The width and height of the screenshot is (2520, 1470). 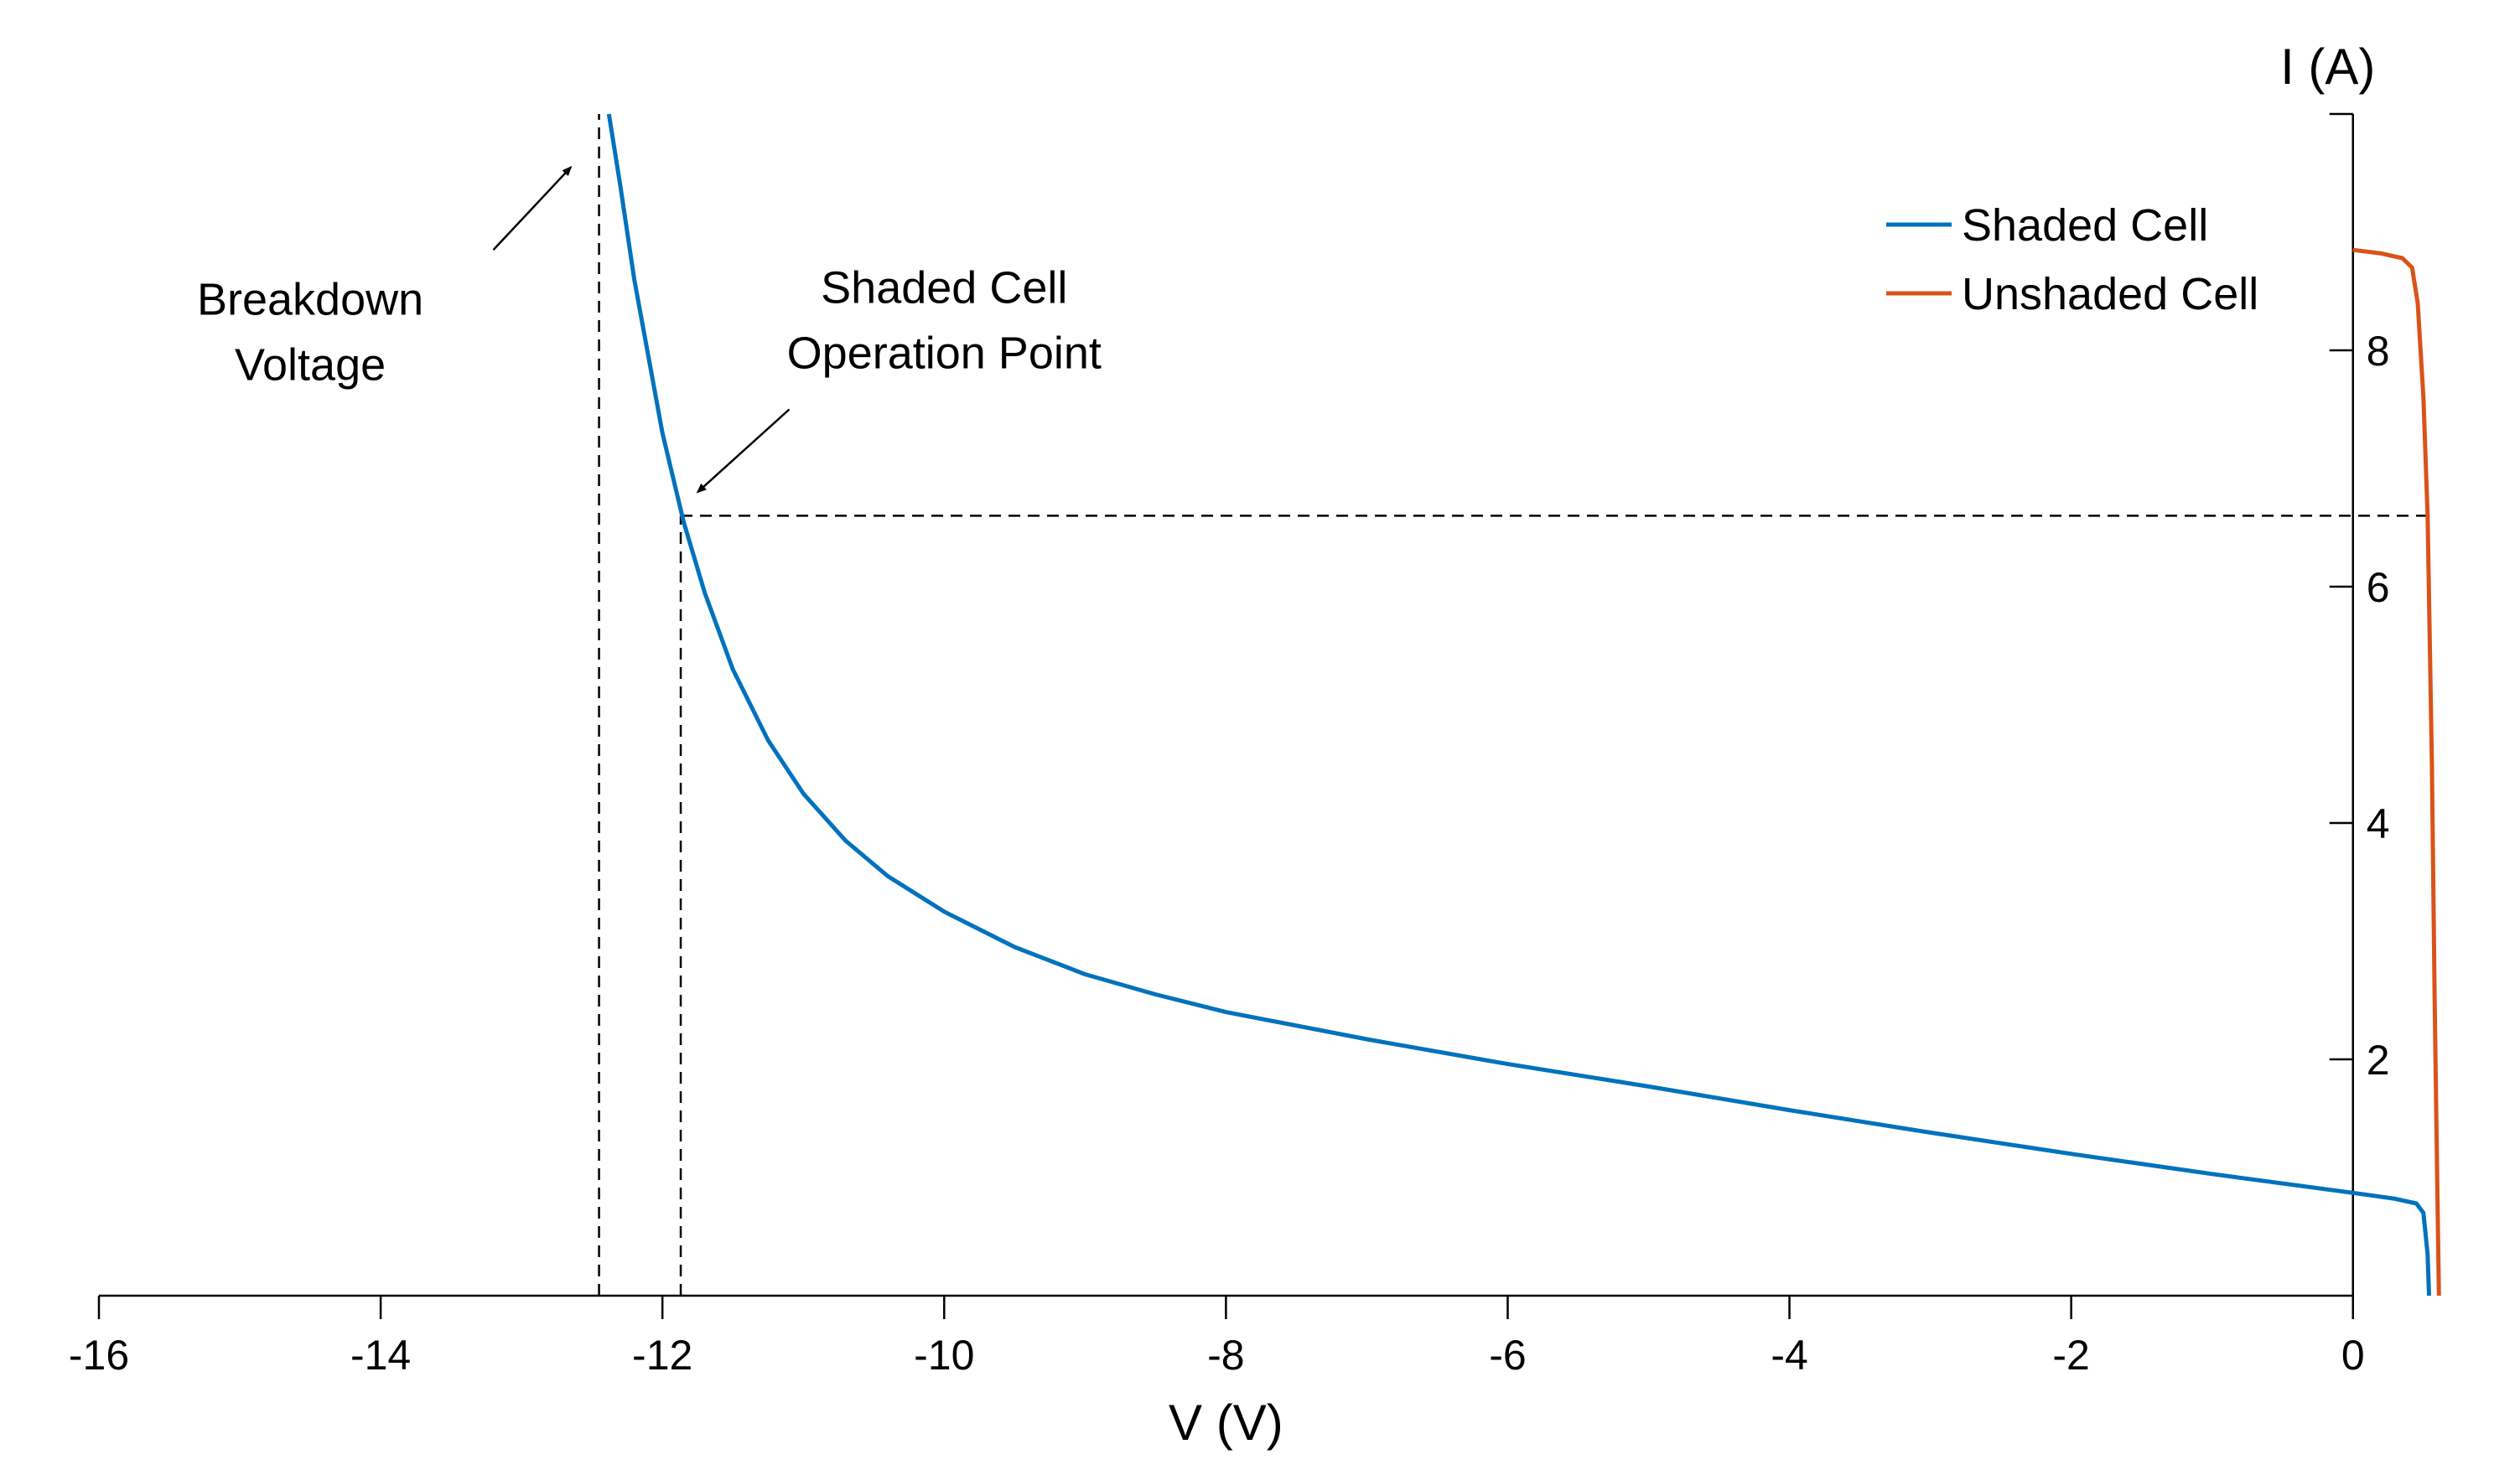 What do you see at coordinates (2378, 1060) in the screenshot?
I see `y-tick-label: 2` at bounding box center [2378, 1060].